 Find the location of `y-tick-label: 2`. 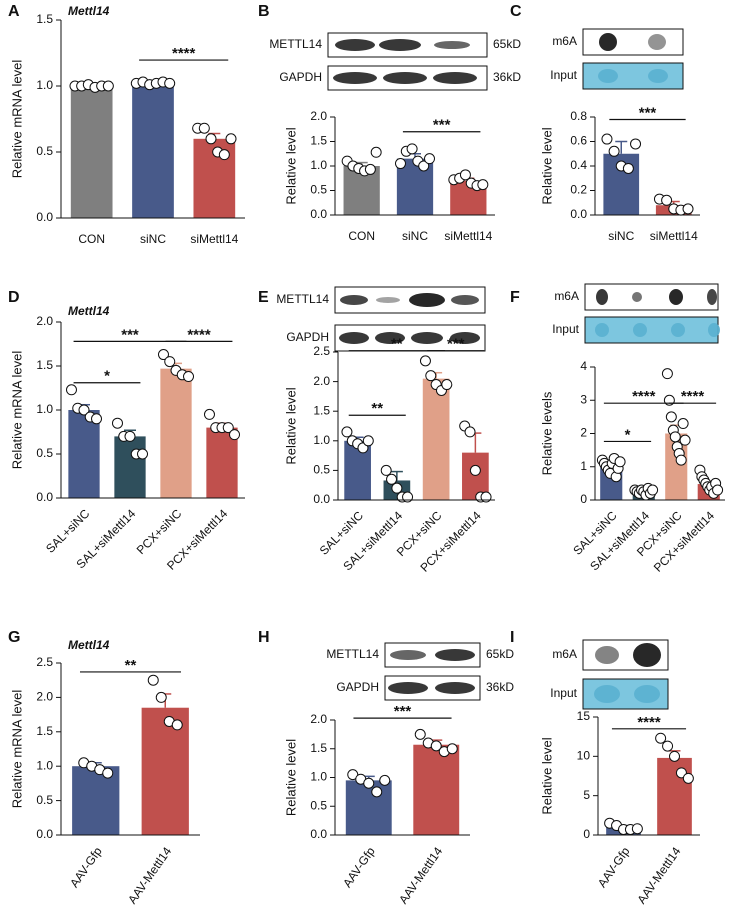

y-tick-label: 2 is located at coordinates (583, 433).